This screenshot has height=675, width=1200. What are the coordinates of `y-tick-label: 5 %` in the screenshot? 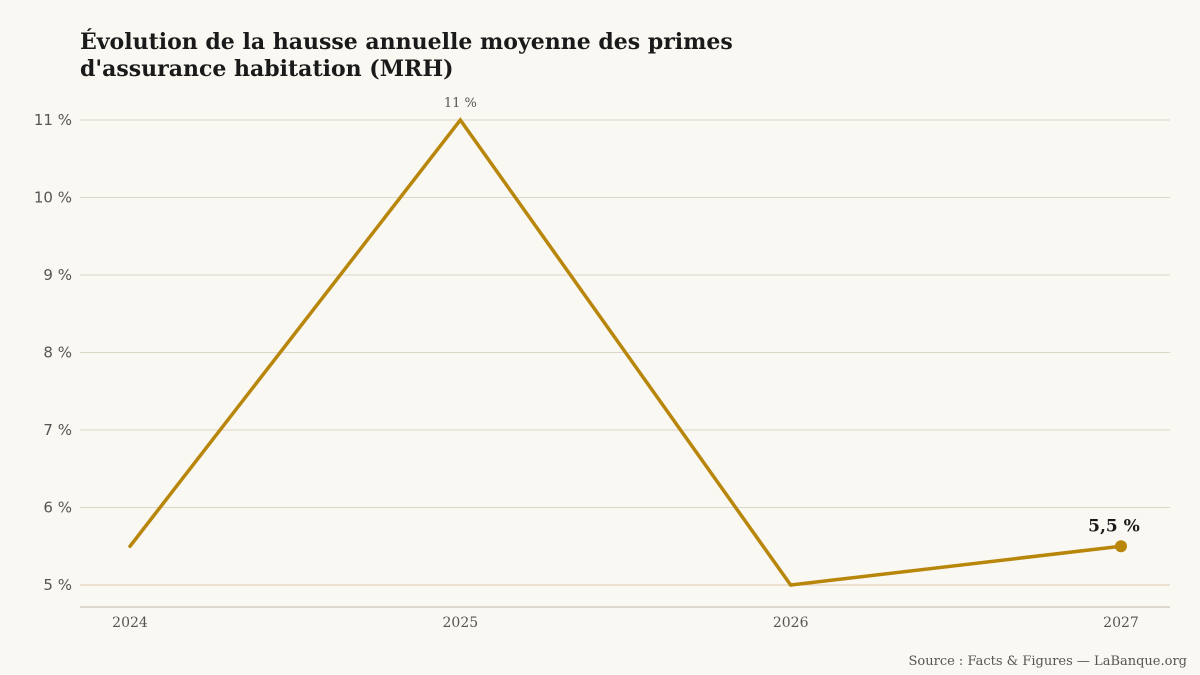 It's located at (57, 585).